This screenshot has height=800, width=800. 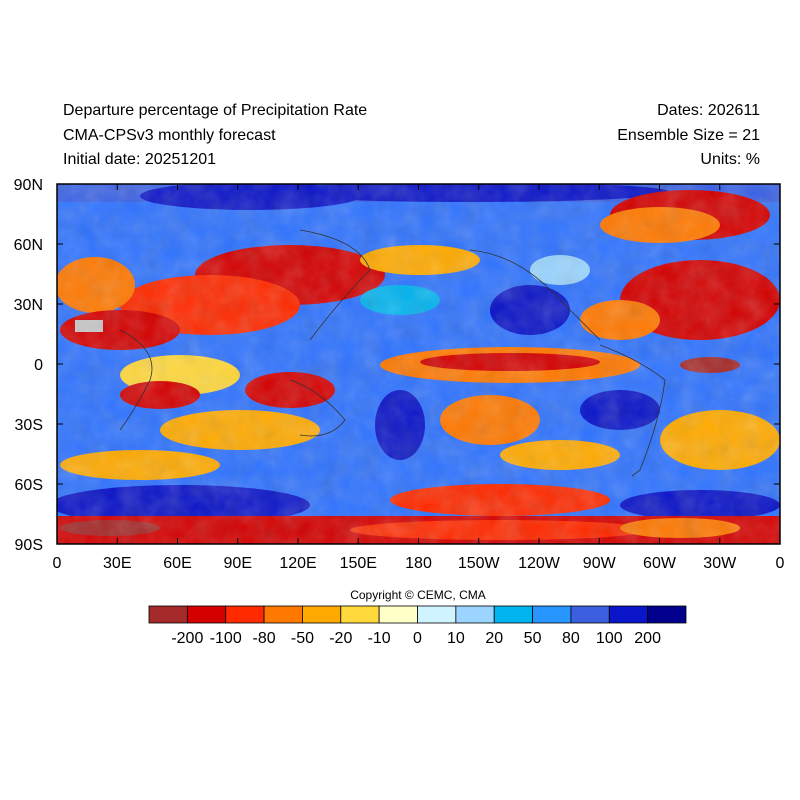 I want to click on colorbar-label: -200, so click(x=187, y=638).